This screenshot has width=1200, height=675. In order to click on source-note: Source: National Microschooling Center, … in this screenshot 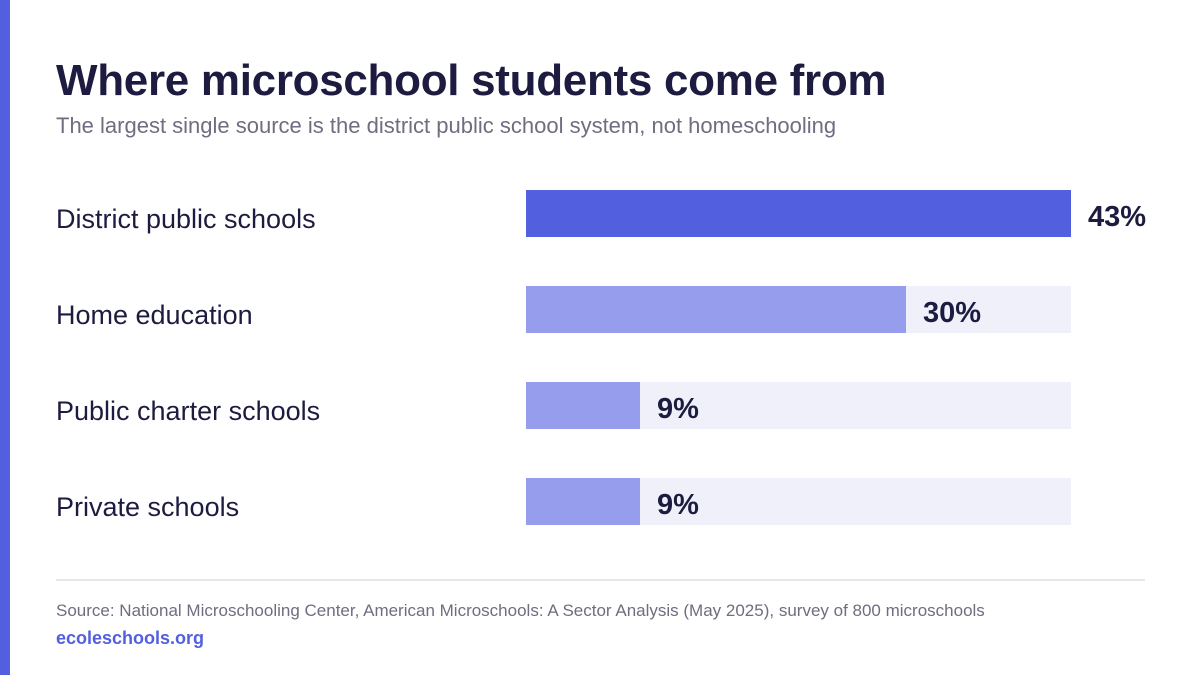, I will do `click(520, 610)`.